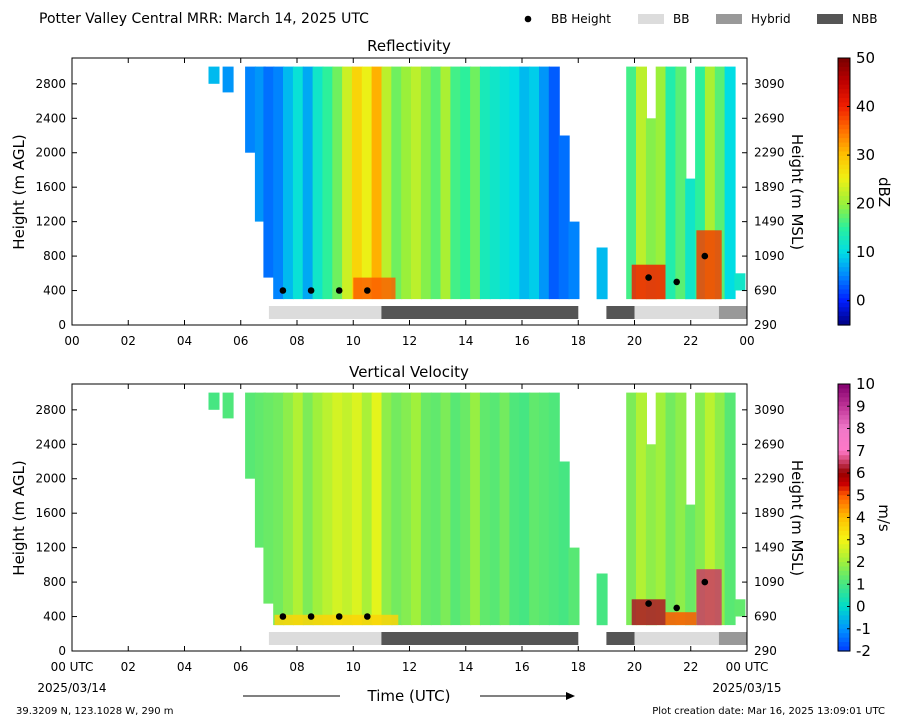 Image resolution: width=900 pixels, height=725 pixels. I want to click on x-tick-label: 00 UTC, so click(72, 667).